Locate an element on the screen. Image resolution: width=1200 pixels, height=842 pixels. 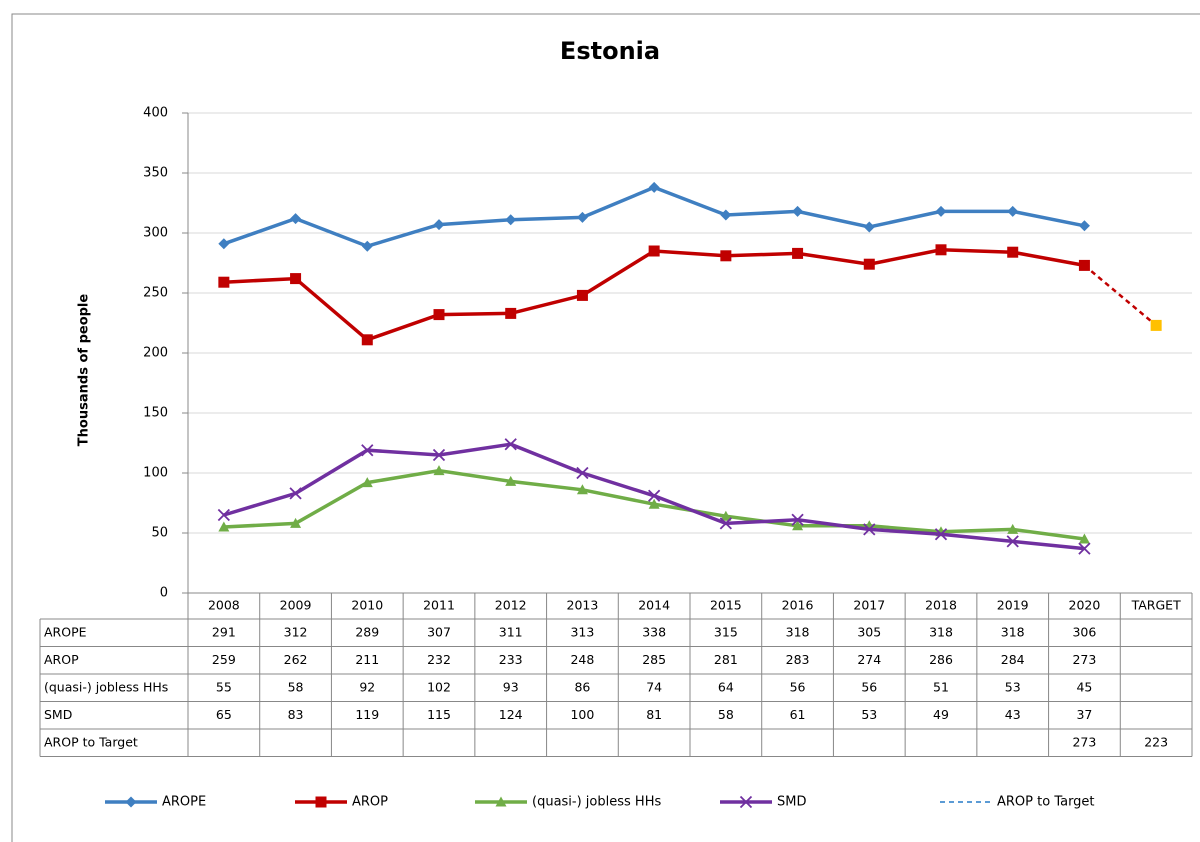
table-row-label: AROPE is located at coordinates (65, 631).